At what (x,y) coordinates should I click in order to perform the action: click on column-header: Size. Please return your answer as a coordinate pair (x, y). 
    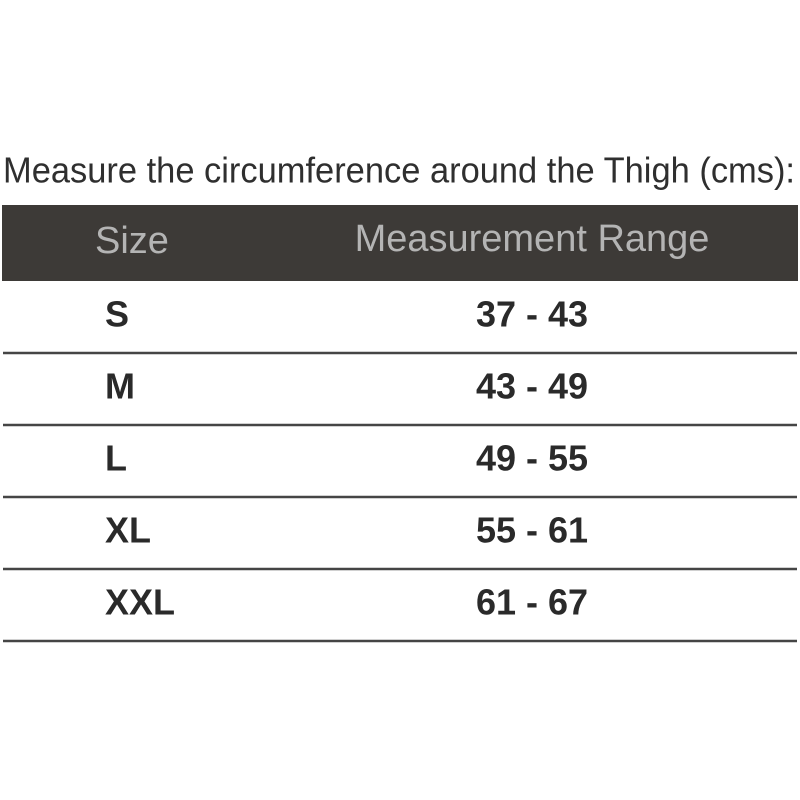
    Looking at the image, I should click on (132, 241).